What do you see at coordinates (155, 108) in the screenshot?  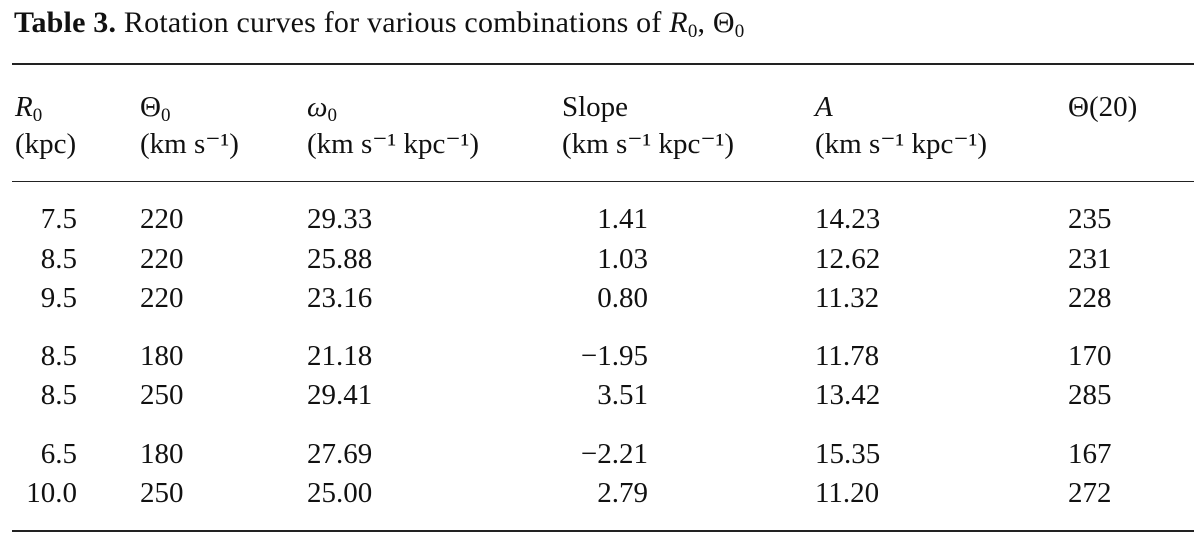 I see `header-theta0: Θ0` at bounding box center [155, 108].